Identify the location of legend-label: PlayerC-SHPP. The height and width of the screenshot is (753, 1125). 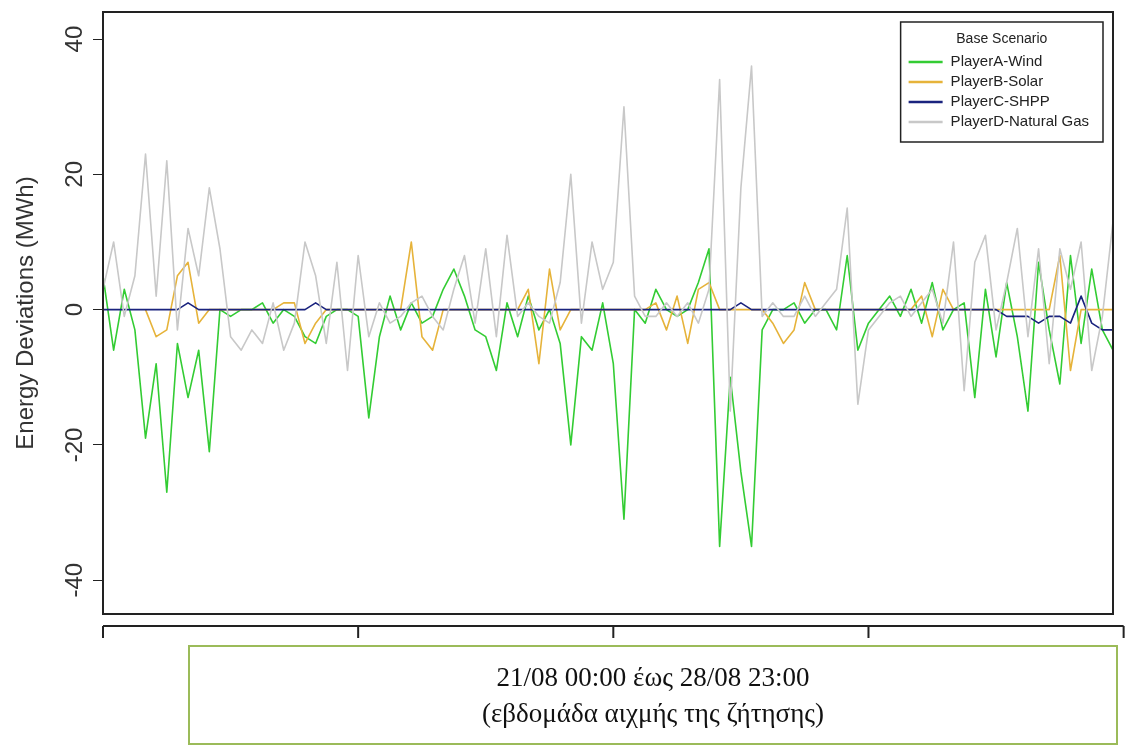
(1000, 101).